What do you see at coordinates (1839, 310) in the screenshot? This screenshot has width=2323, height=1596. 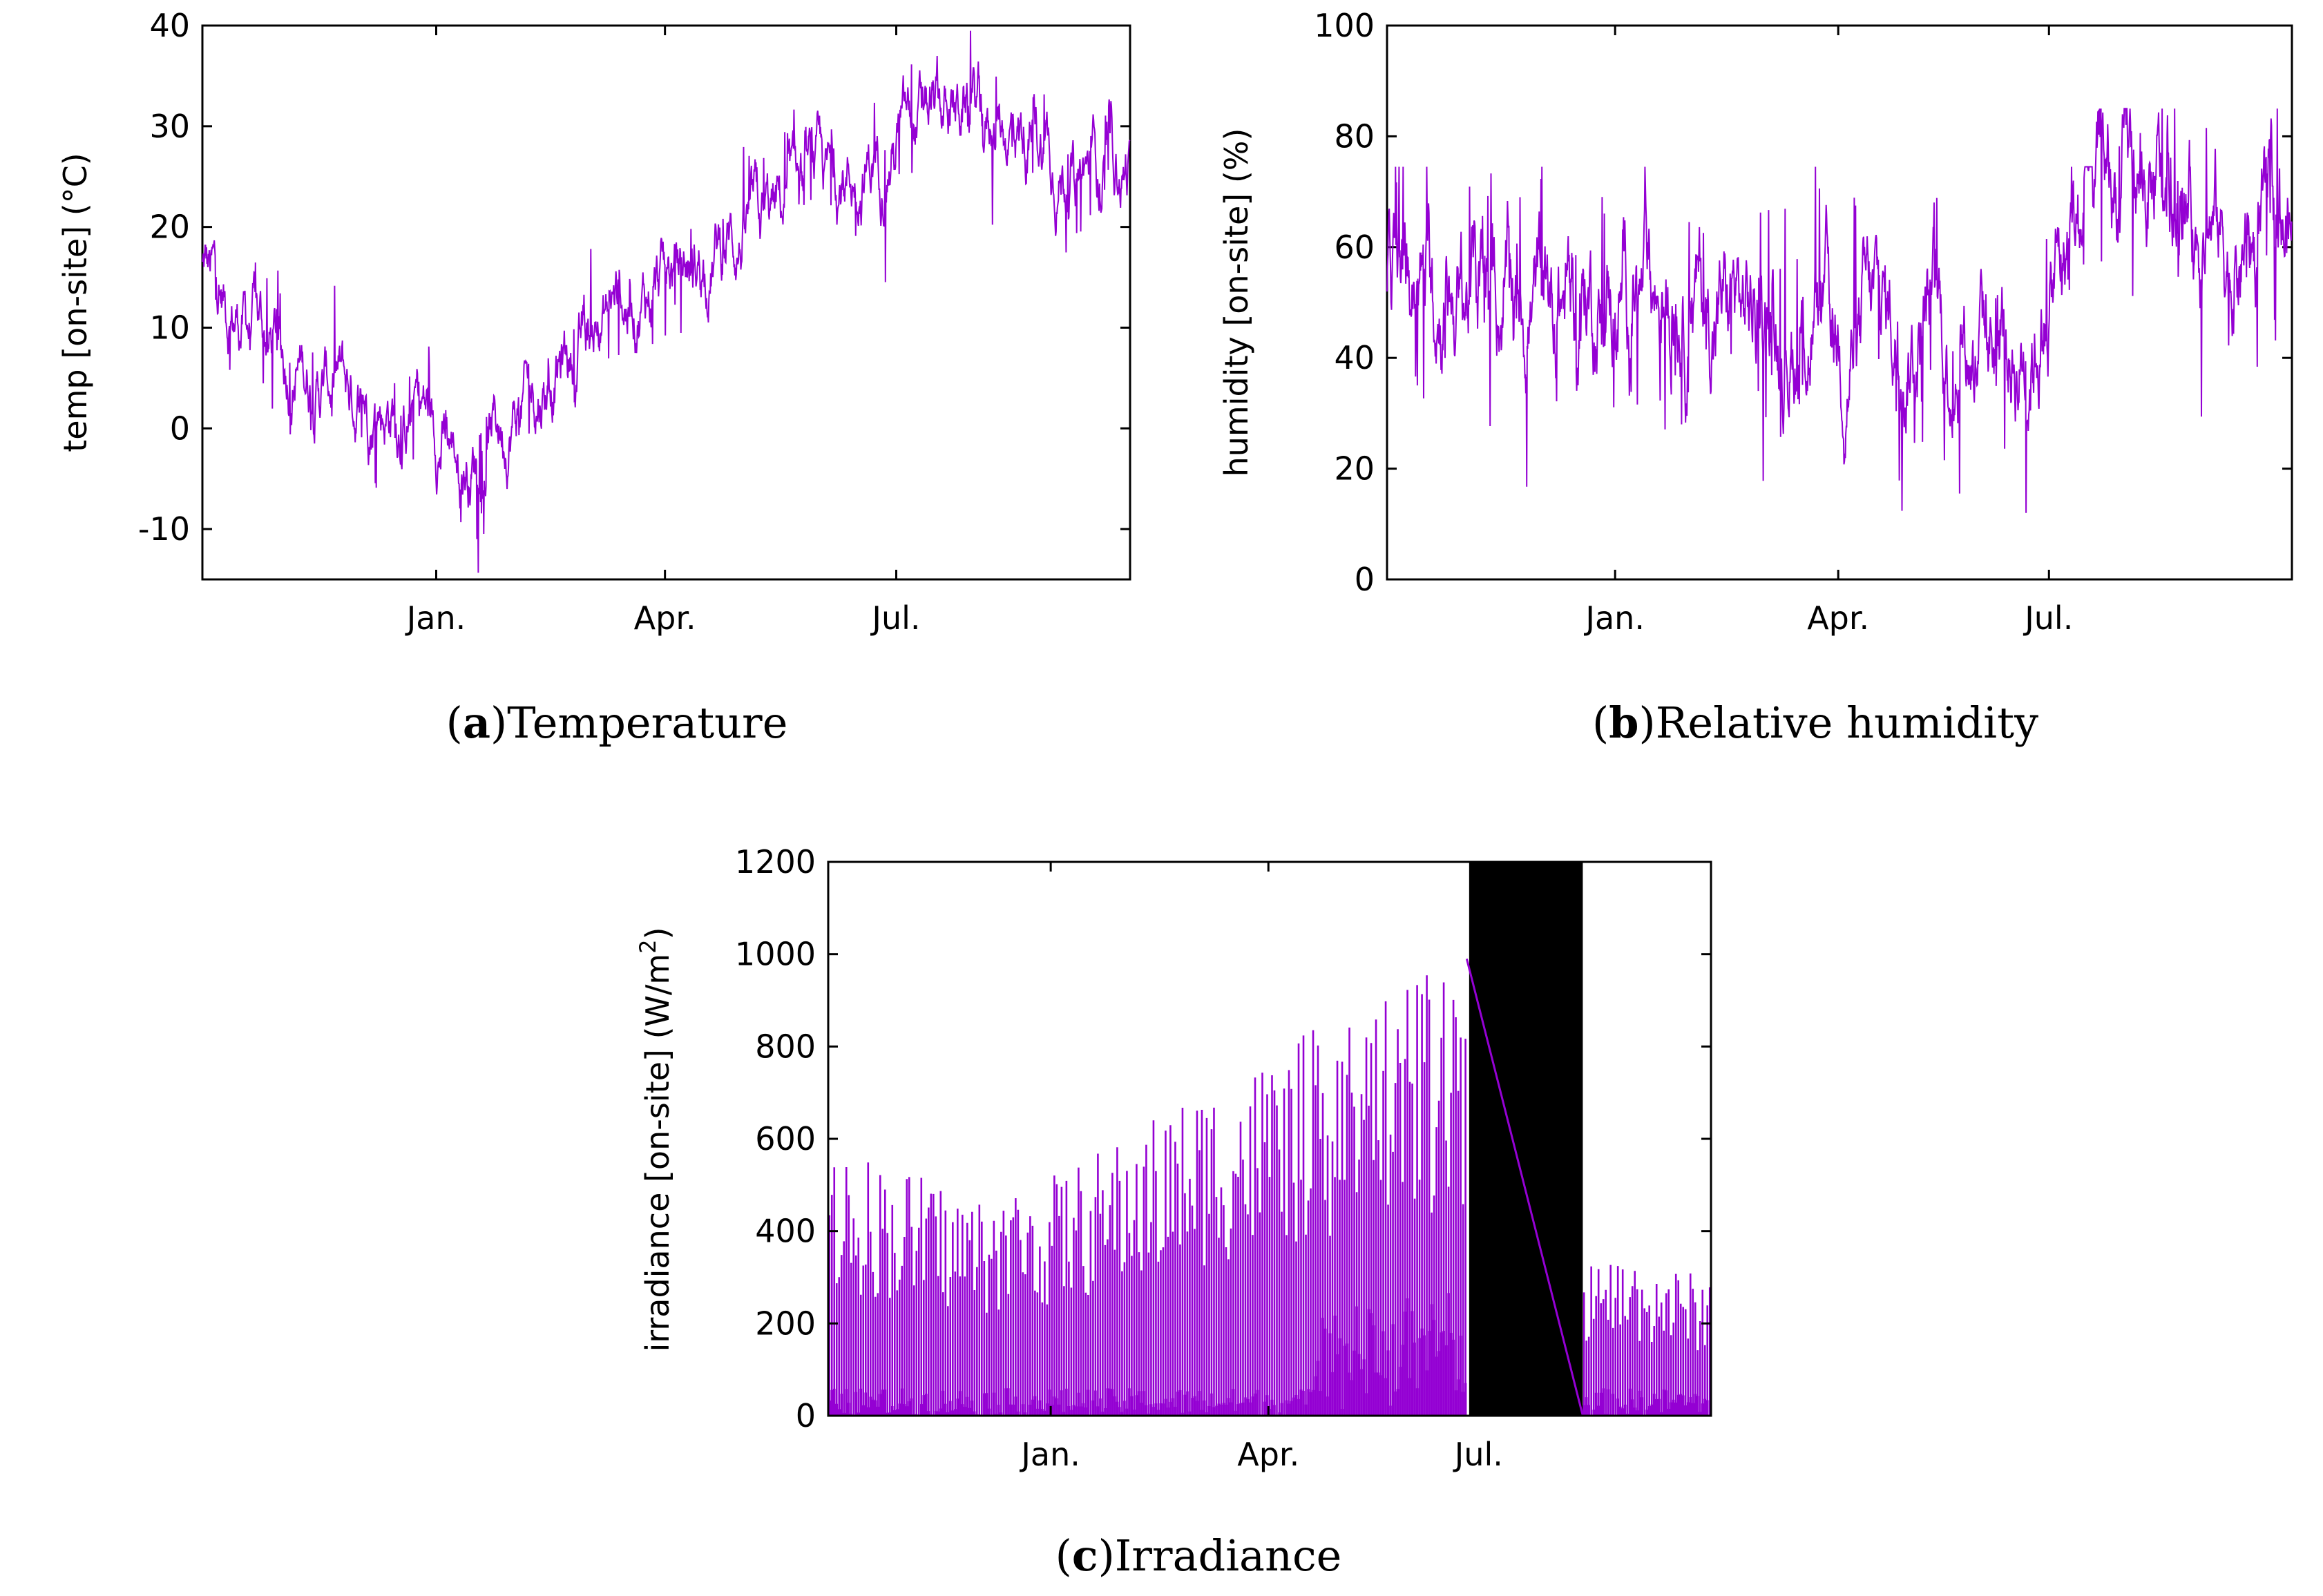 I see `humidity-series-line` at bounding box center [1839, 310].